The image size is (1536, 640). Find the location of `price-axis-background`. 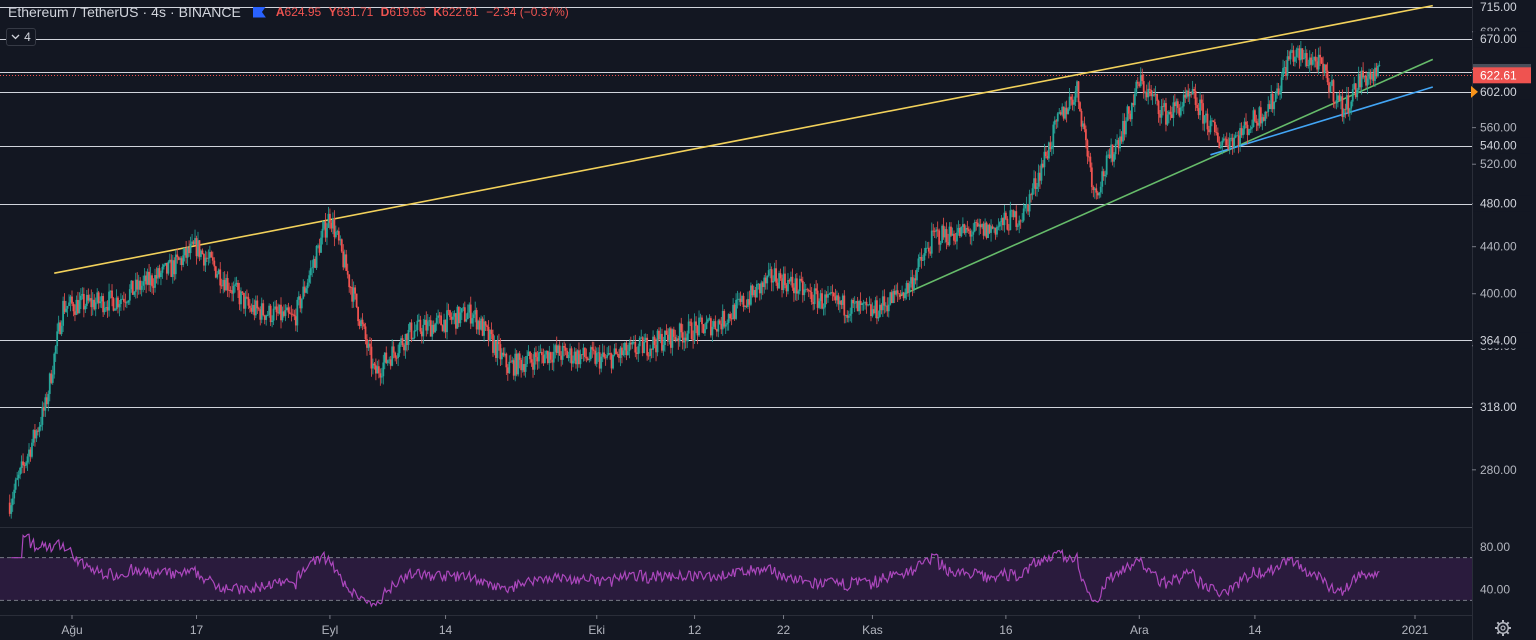

price-axis-background is located at coordinates (1504, 320).